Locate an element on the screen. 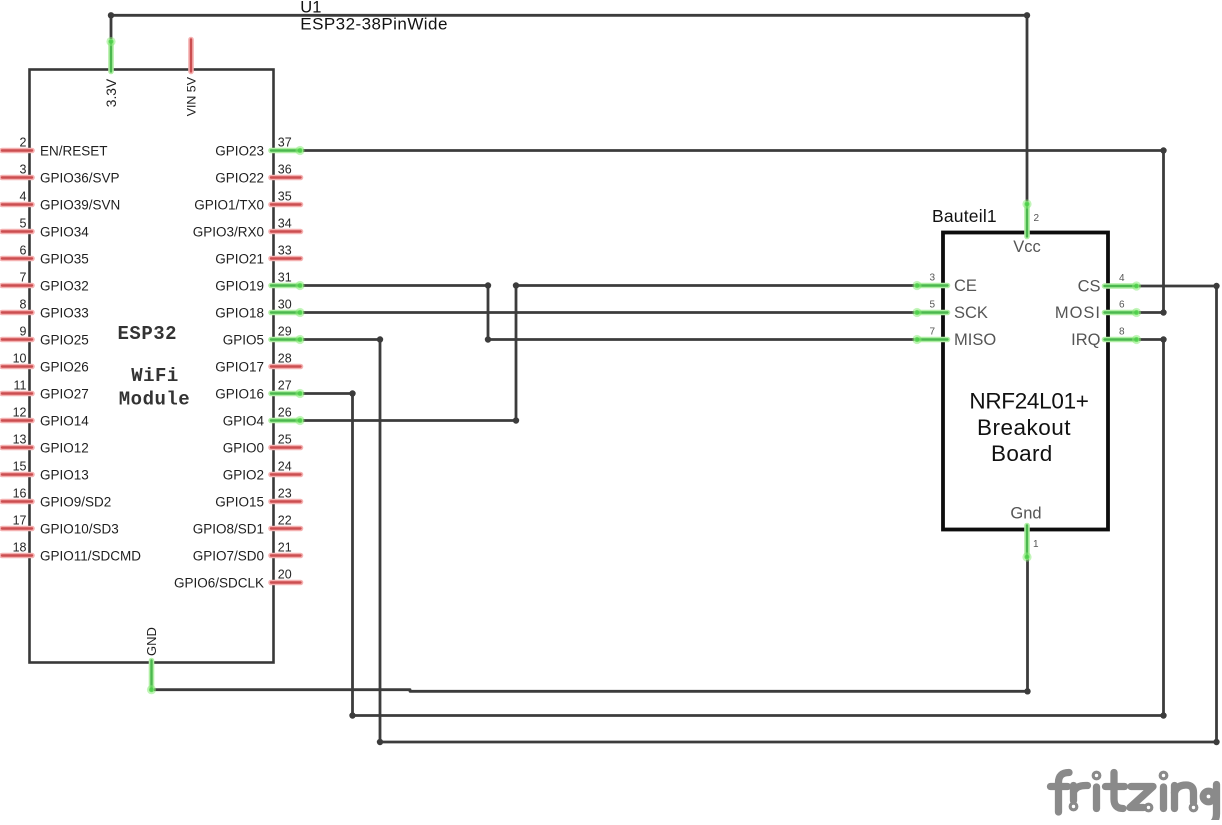  svg-text: 24 is located at coordinates (285, 467).